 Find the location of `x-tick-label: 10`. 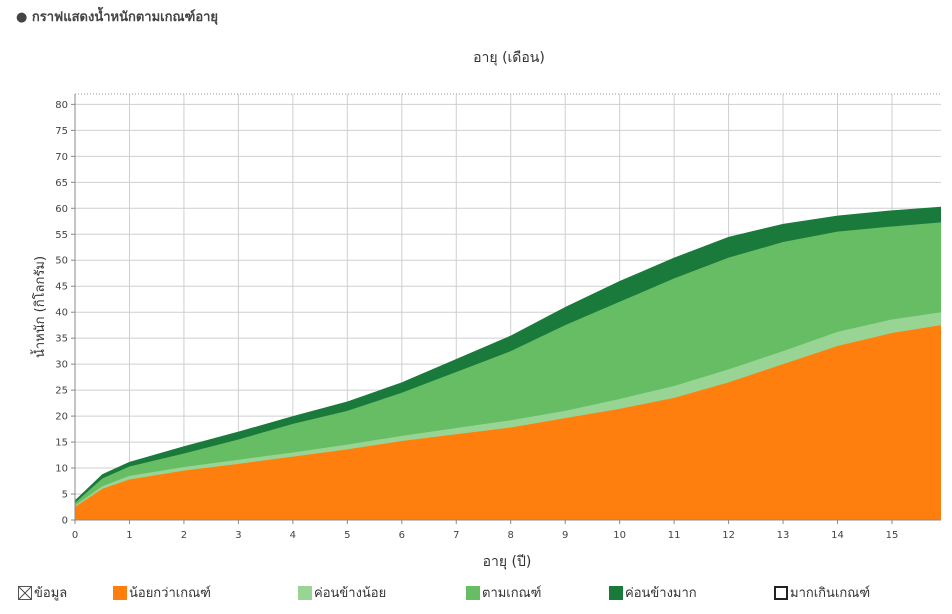

x-tick-label: 10 is located at coordinates (619, 535).